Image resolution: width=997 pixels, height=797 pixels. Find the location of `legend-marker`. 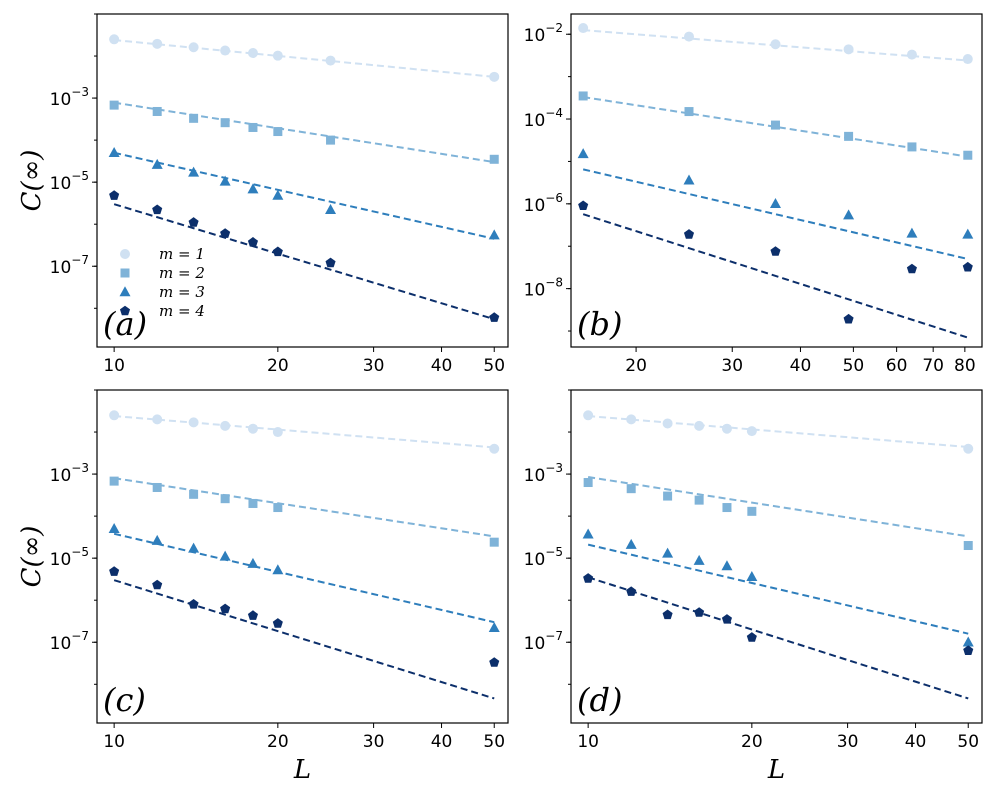

legend-marker is located at coordinates (125, 254).